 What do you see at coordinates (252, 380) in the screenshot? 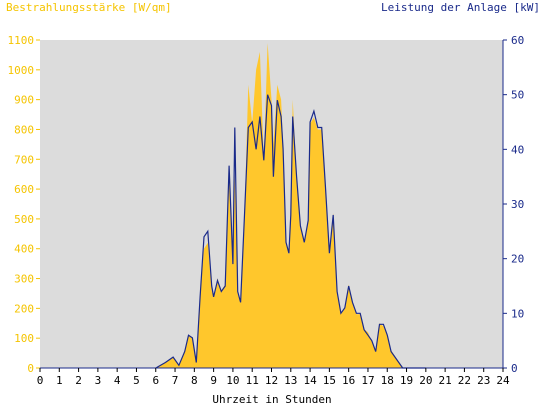
I see `x-tick-label: 11` at bounding box center [252, 380].